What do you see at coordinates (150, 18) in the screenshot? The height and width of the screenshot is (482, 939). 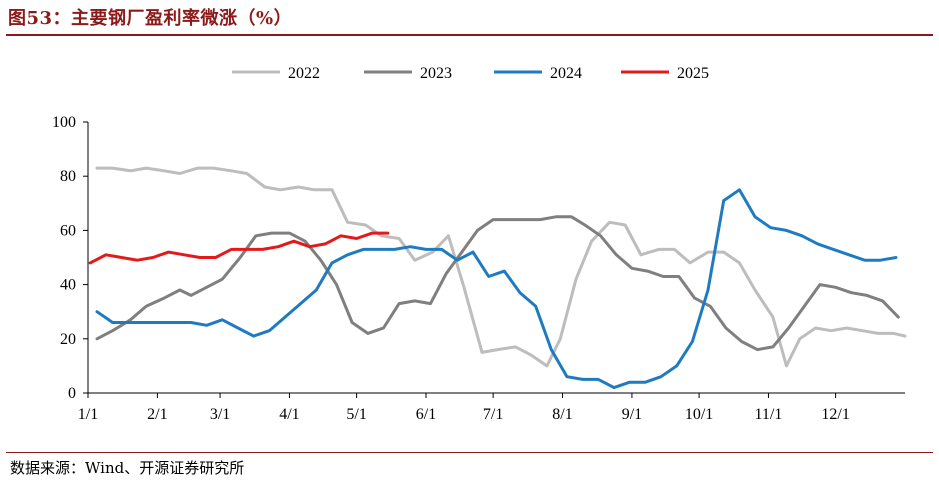 I see `figure-title: 图53：主要钢厂盈利率微涨（%）` at bounding box center [150, 18].